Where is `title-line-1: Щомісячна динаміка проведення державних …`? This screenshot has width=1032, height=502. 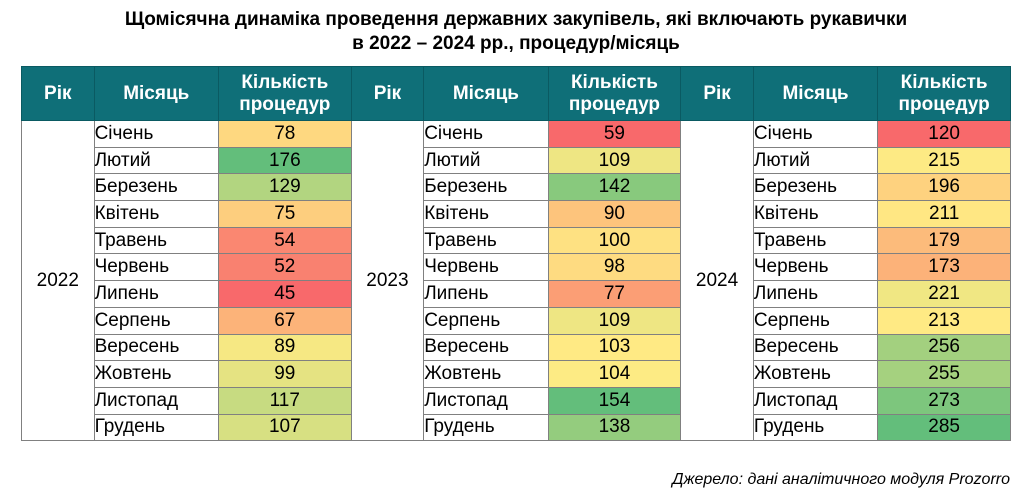
title-line-1: Щомісячна динаміка проведення державних … is located at coordinates (516, 19).